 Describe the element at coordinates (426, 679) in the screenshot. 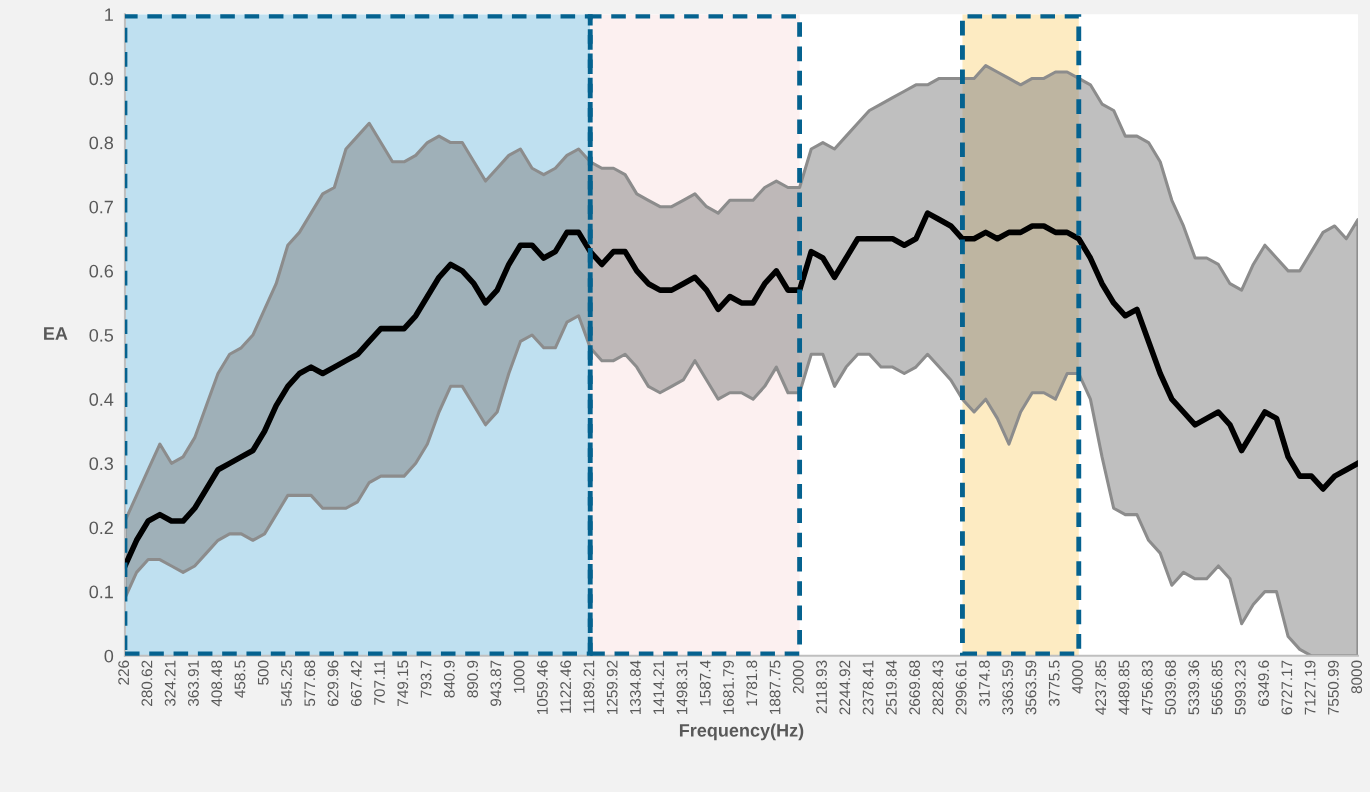

I see `x-tick-label: 793.7` at that location.